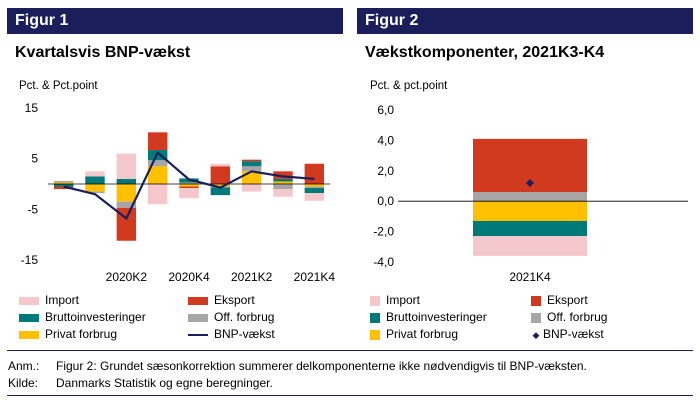 The width and height of the screenshot is (700, 415). What do you see at coordinates (234, 300) in the screenshot?
I see `legend-label-eksport: Eksport` at bounding box center [234, 300].